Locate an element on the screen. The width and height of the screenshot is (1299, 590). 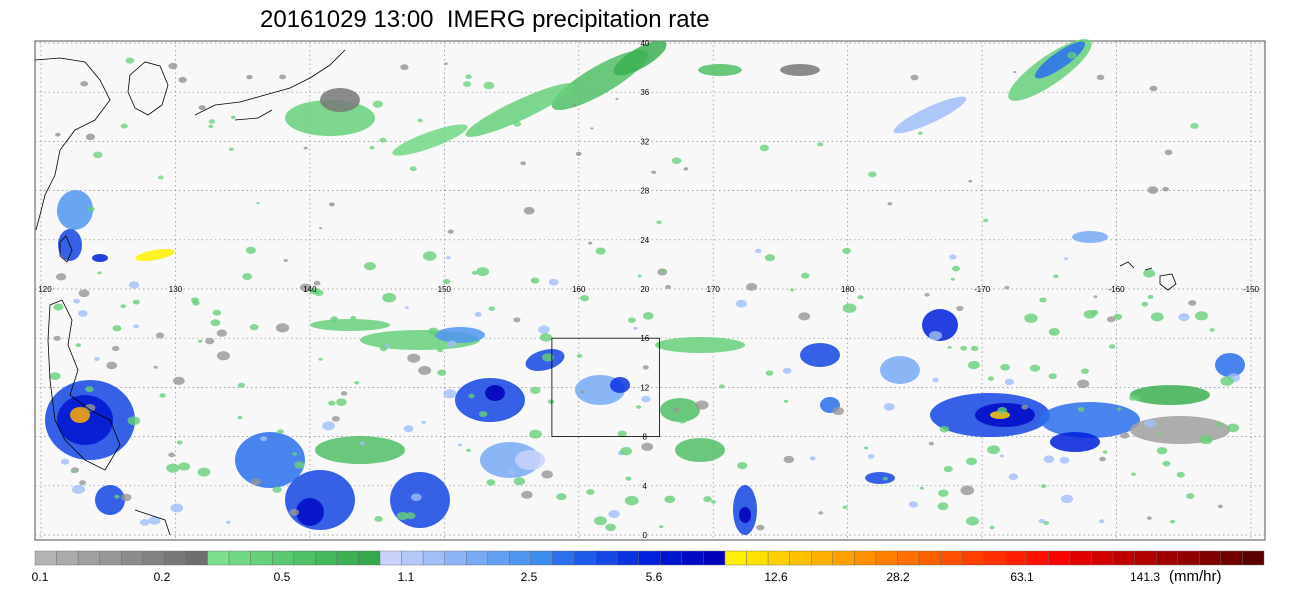
coastline-hawaii is located at coordinates (1148, 276).